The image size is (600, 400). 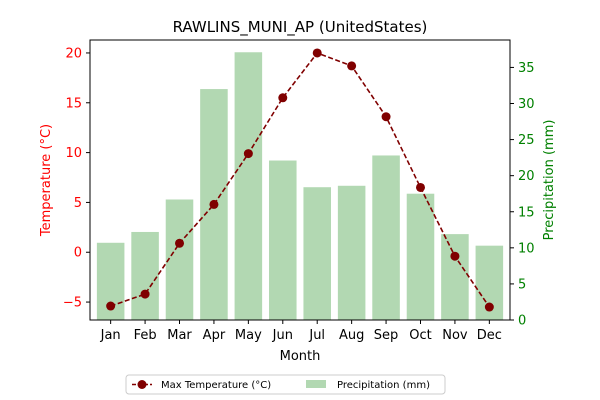 What do you see at coordinates (526, 248) in the screenshot?
I see `right-y-tick-label: 10` at bounding box center [526, 248].